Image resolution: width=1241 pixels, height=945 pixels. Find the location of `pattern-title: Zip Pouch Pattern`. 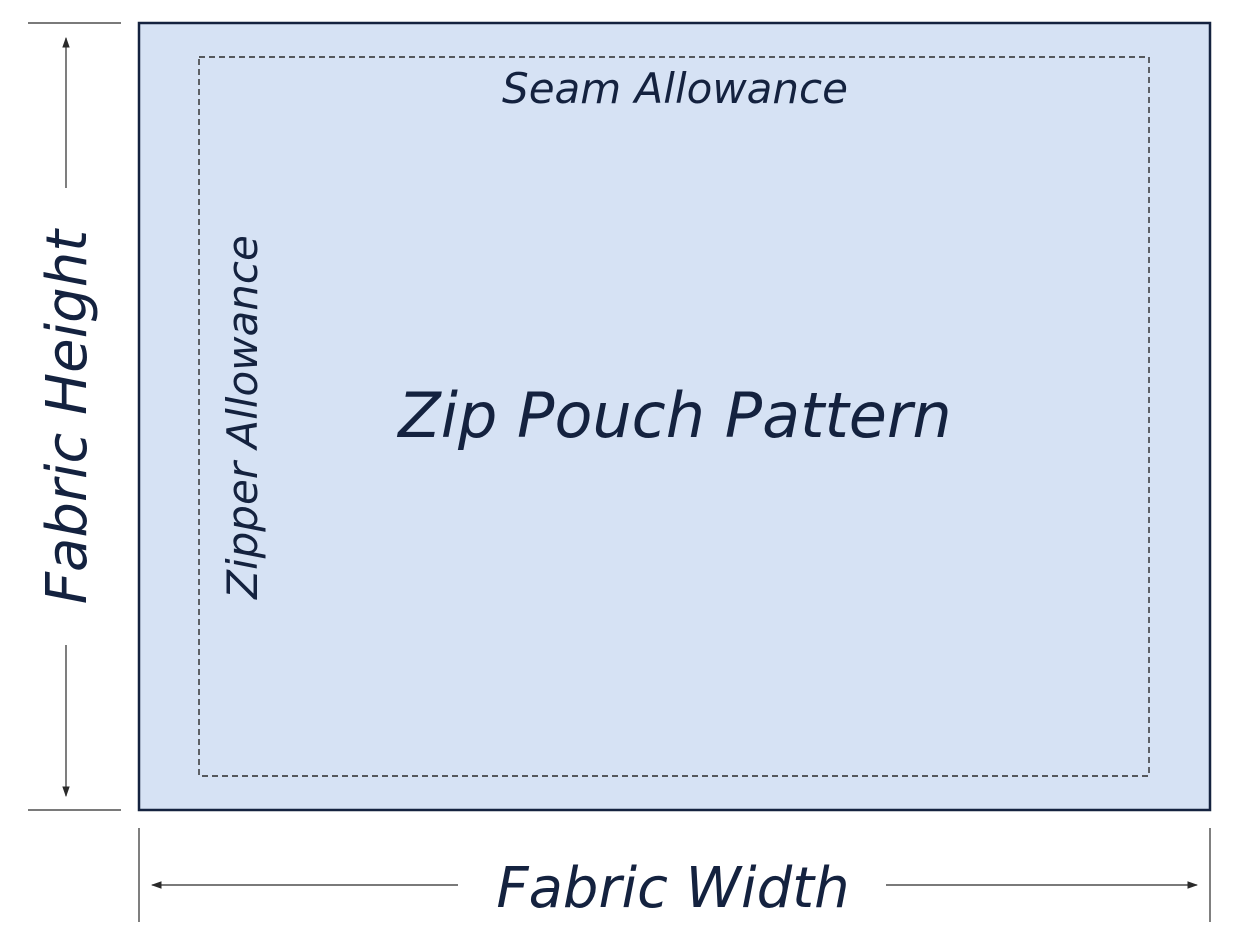

pattern-title: Zip Pouch Pattern is located at coordinates (673, 415).